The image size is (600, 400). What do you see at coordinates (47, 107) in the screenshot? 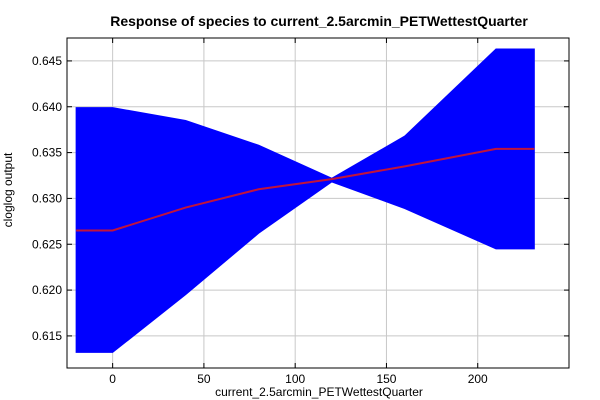
I see `y-tick-label: 0.640` at bounding box center [47, 107].